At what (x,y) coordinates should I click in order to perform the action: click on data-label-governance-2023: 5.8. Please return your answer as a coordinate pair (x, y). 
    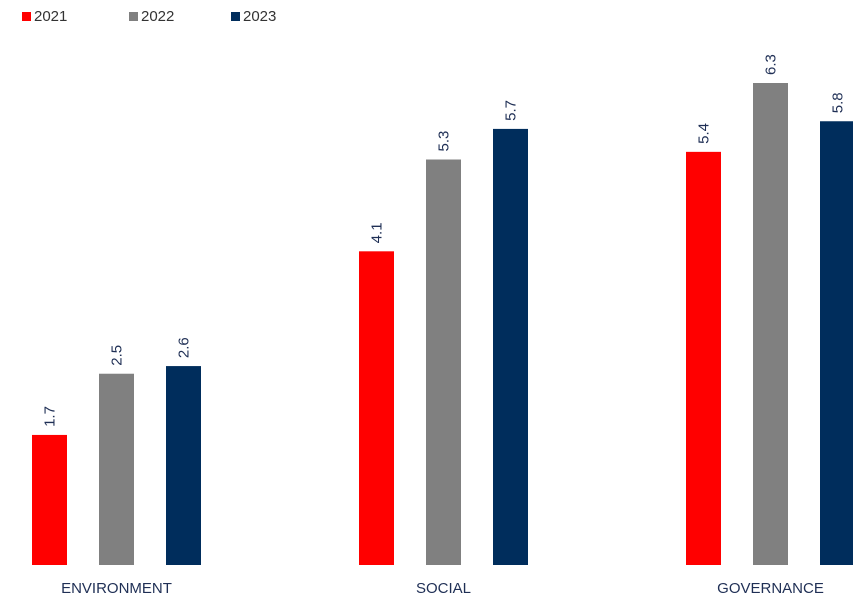
    Looking at the image, I should click on (838, 102).